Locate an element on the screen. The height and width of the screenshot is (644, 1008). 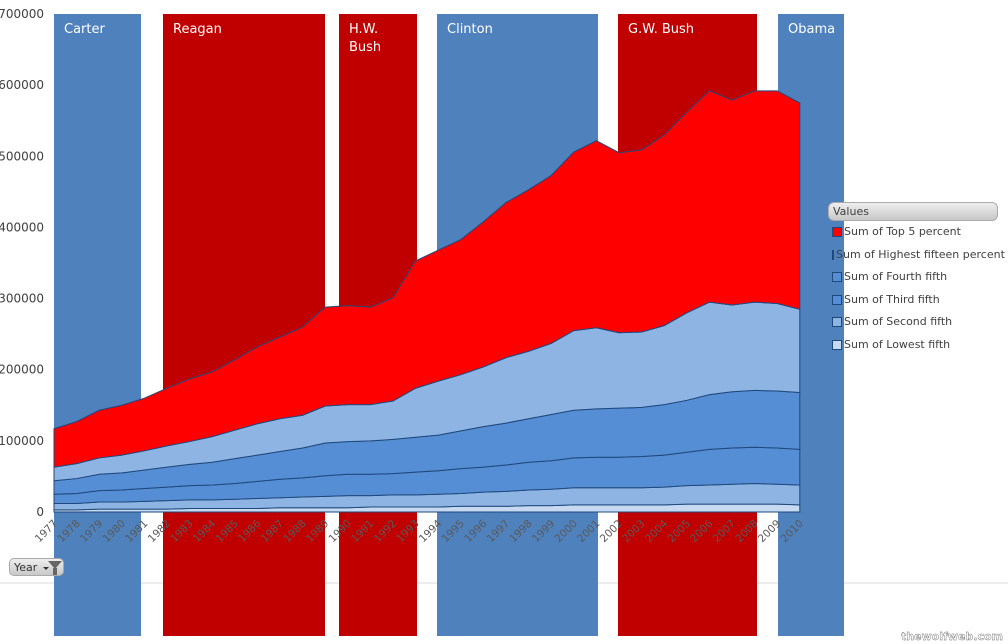
dropdown-arrow-icon is located at coordinates (46, 568).